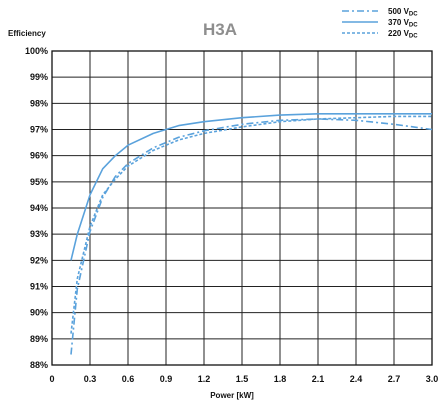 This screenshot has height=401, width=439. What do you see at coordinates (39, 130) in the screenshot?
I see `y-tick-label: 97%` at bounding box center [39, 130].